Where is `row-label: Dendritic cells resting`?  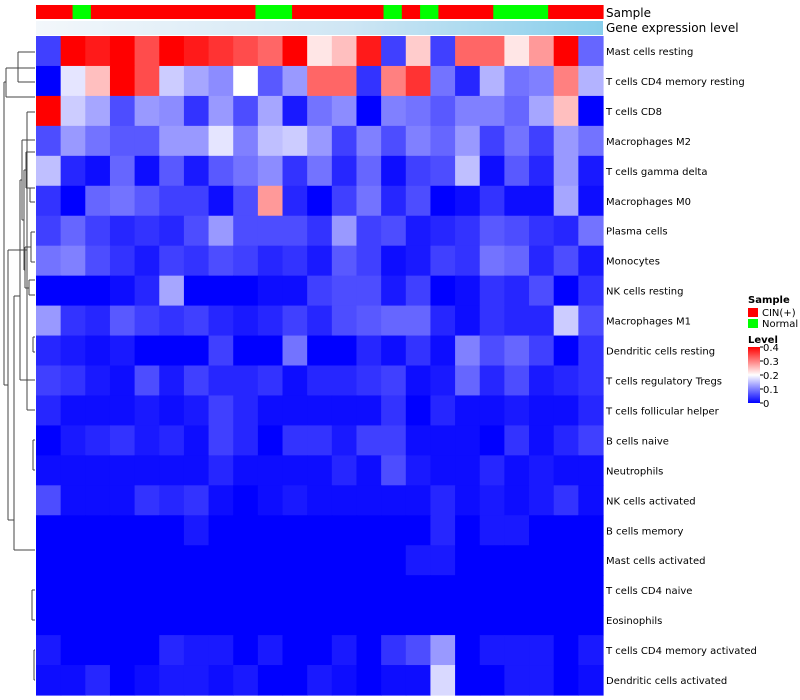 row-label: Dendritic cells resting is located at coordinates (660, 352).